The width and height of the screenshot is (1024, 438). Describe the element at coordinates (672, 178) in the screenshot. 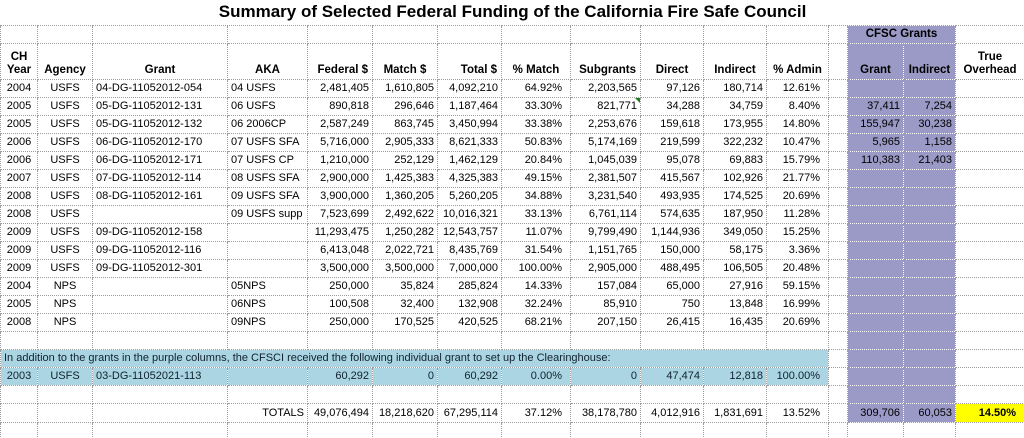

I see `cell: 415,567` at that location.